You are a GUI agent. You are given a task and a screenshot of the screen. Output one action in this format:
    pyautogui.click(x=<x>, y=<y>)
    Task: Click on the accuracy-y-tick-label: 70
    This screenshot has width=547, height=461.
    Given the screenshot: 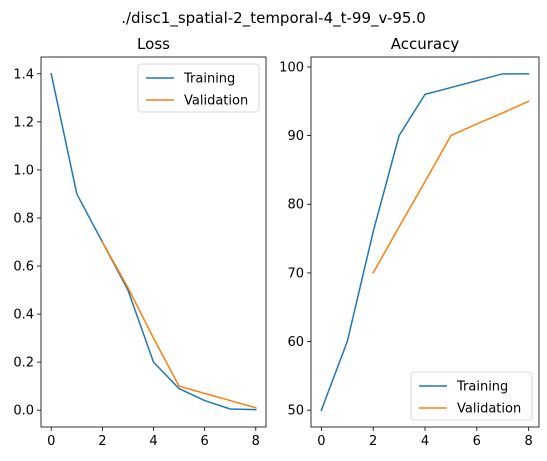 What is the action you would take?
    pyautogui.click(x=295, y=273)
    